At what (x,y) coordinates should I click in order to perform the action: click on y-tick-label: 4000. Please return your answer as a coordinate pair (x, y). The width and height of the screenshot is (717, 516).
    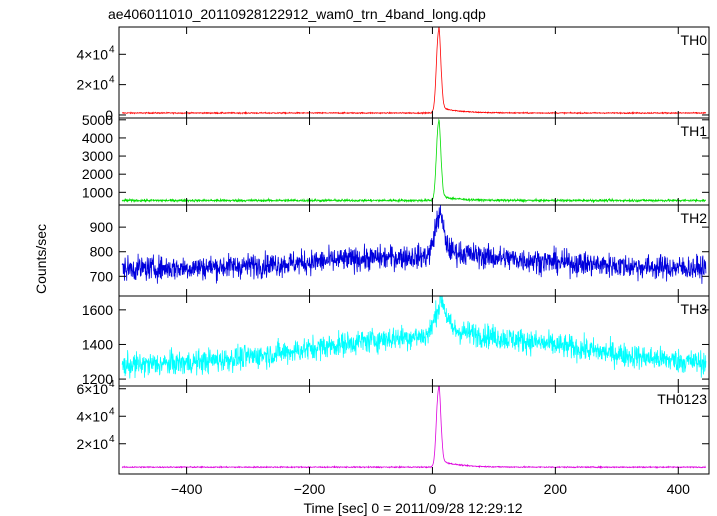
    Looking at the image, I should click on (97, 138).